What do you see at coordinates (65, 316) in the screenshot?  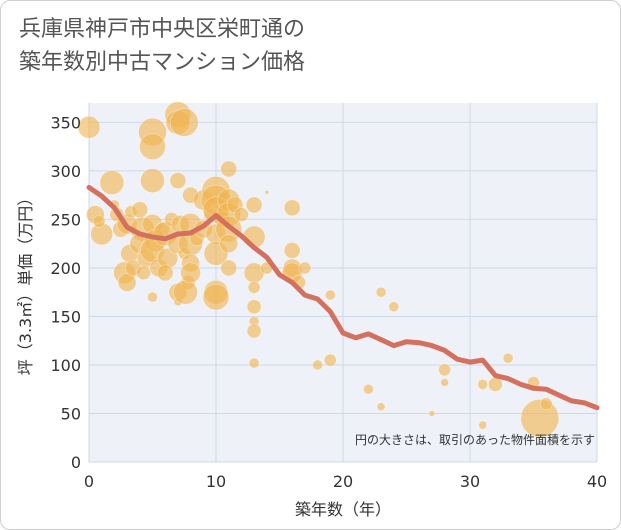 I see `y-tick-label: 150` at bounding box center [65, 316].